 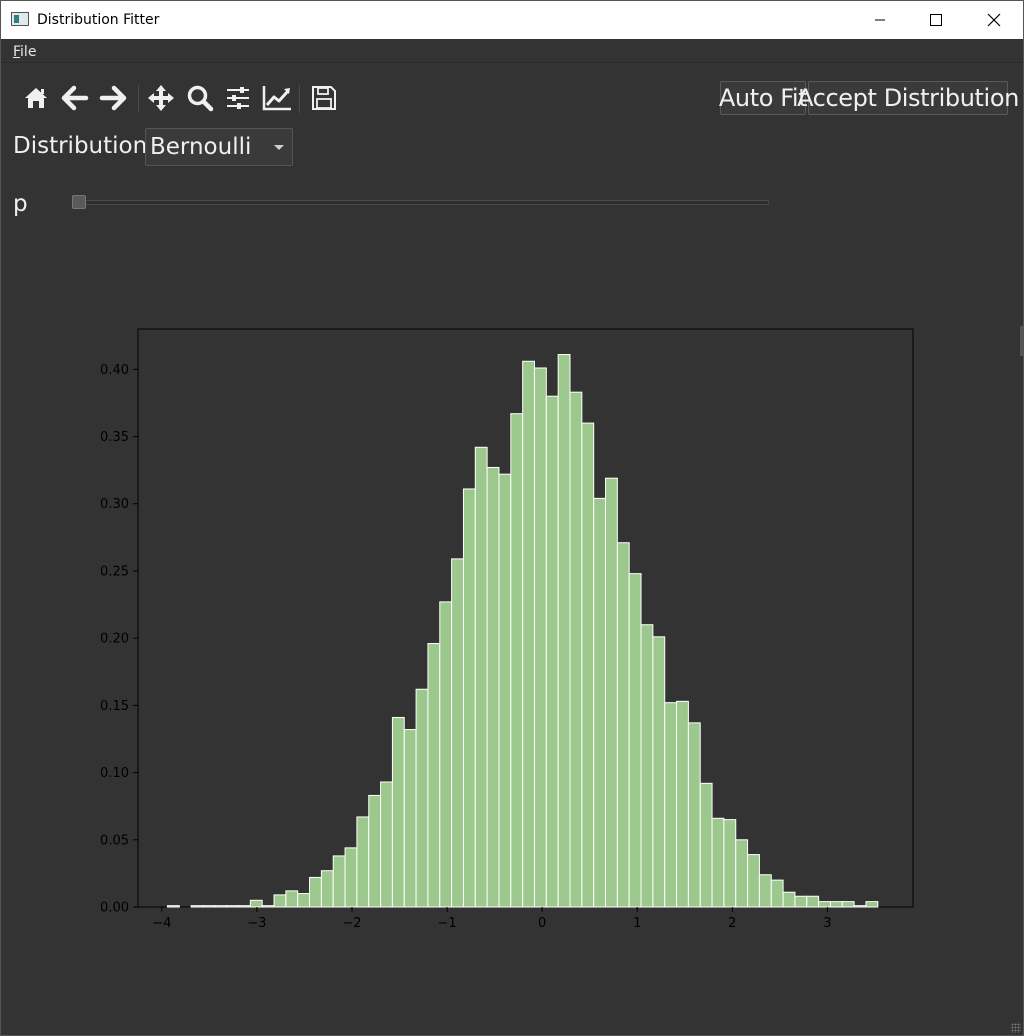 What do you see at coordinates (299, 99) in the screenshot?
I see `toolbar-separator` at bounding box center [299, 99].